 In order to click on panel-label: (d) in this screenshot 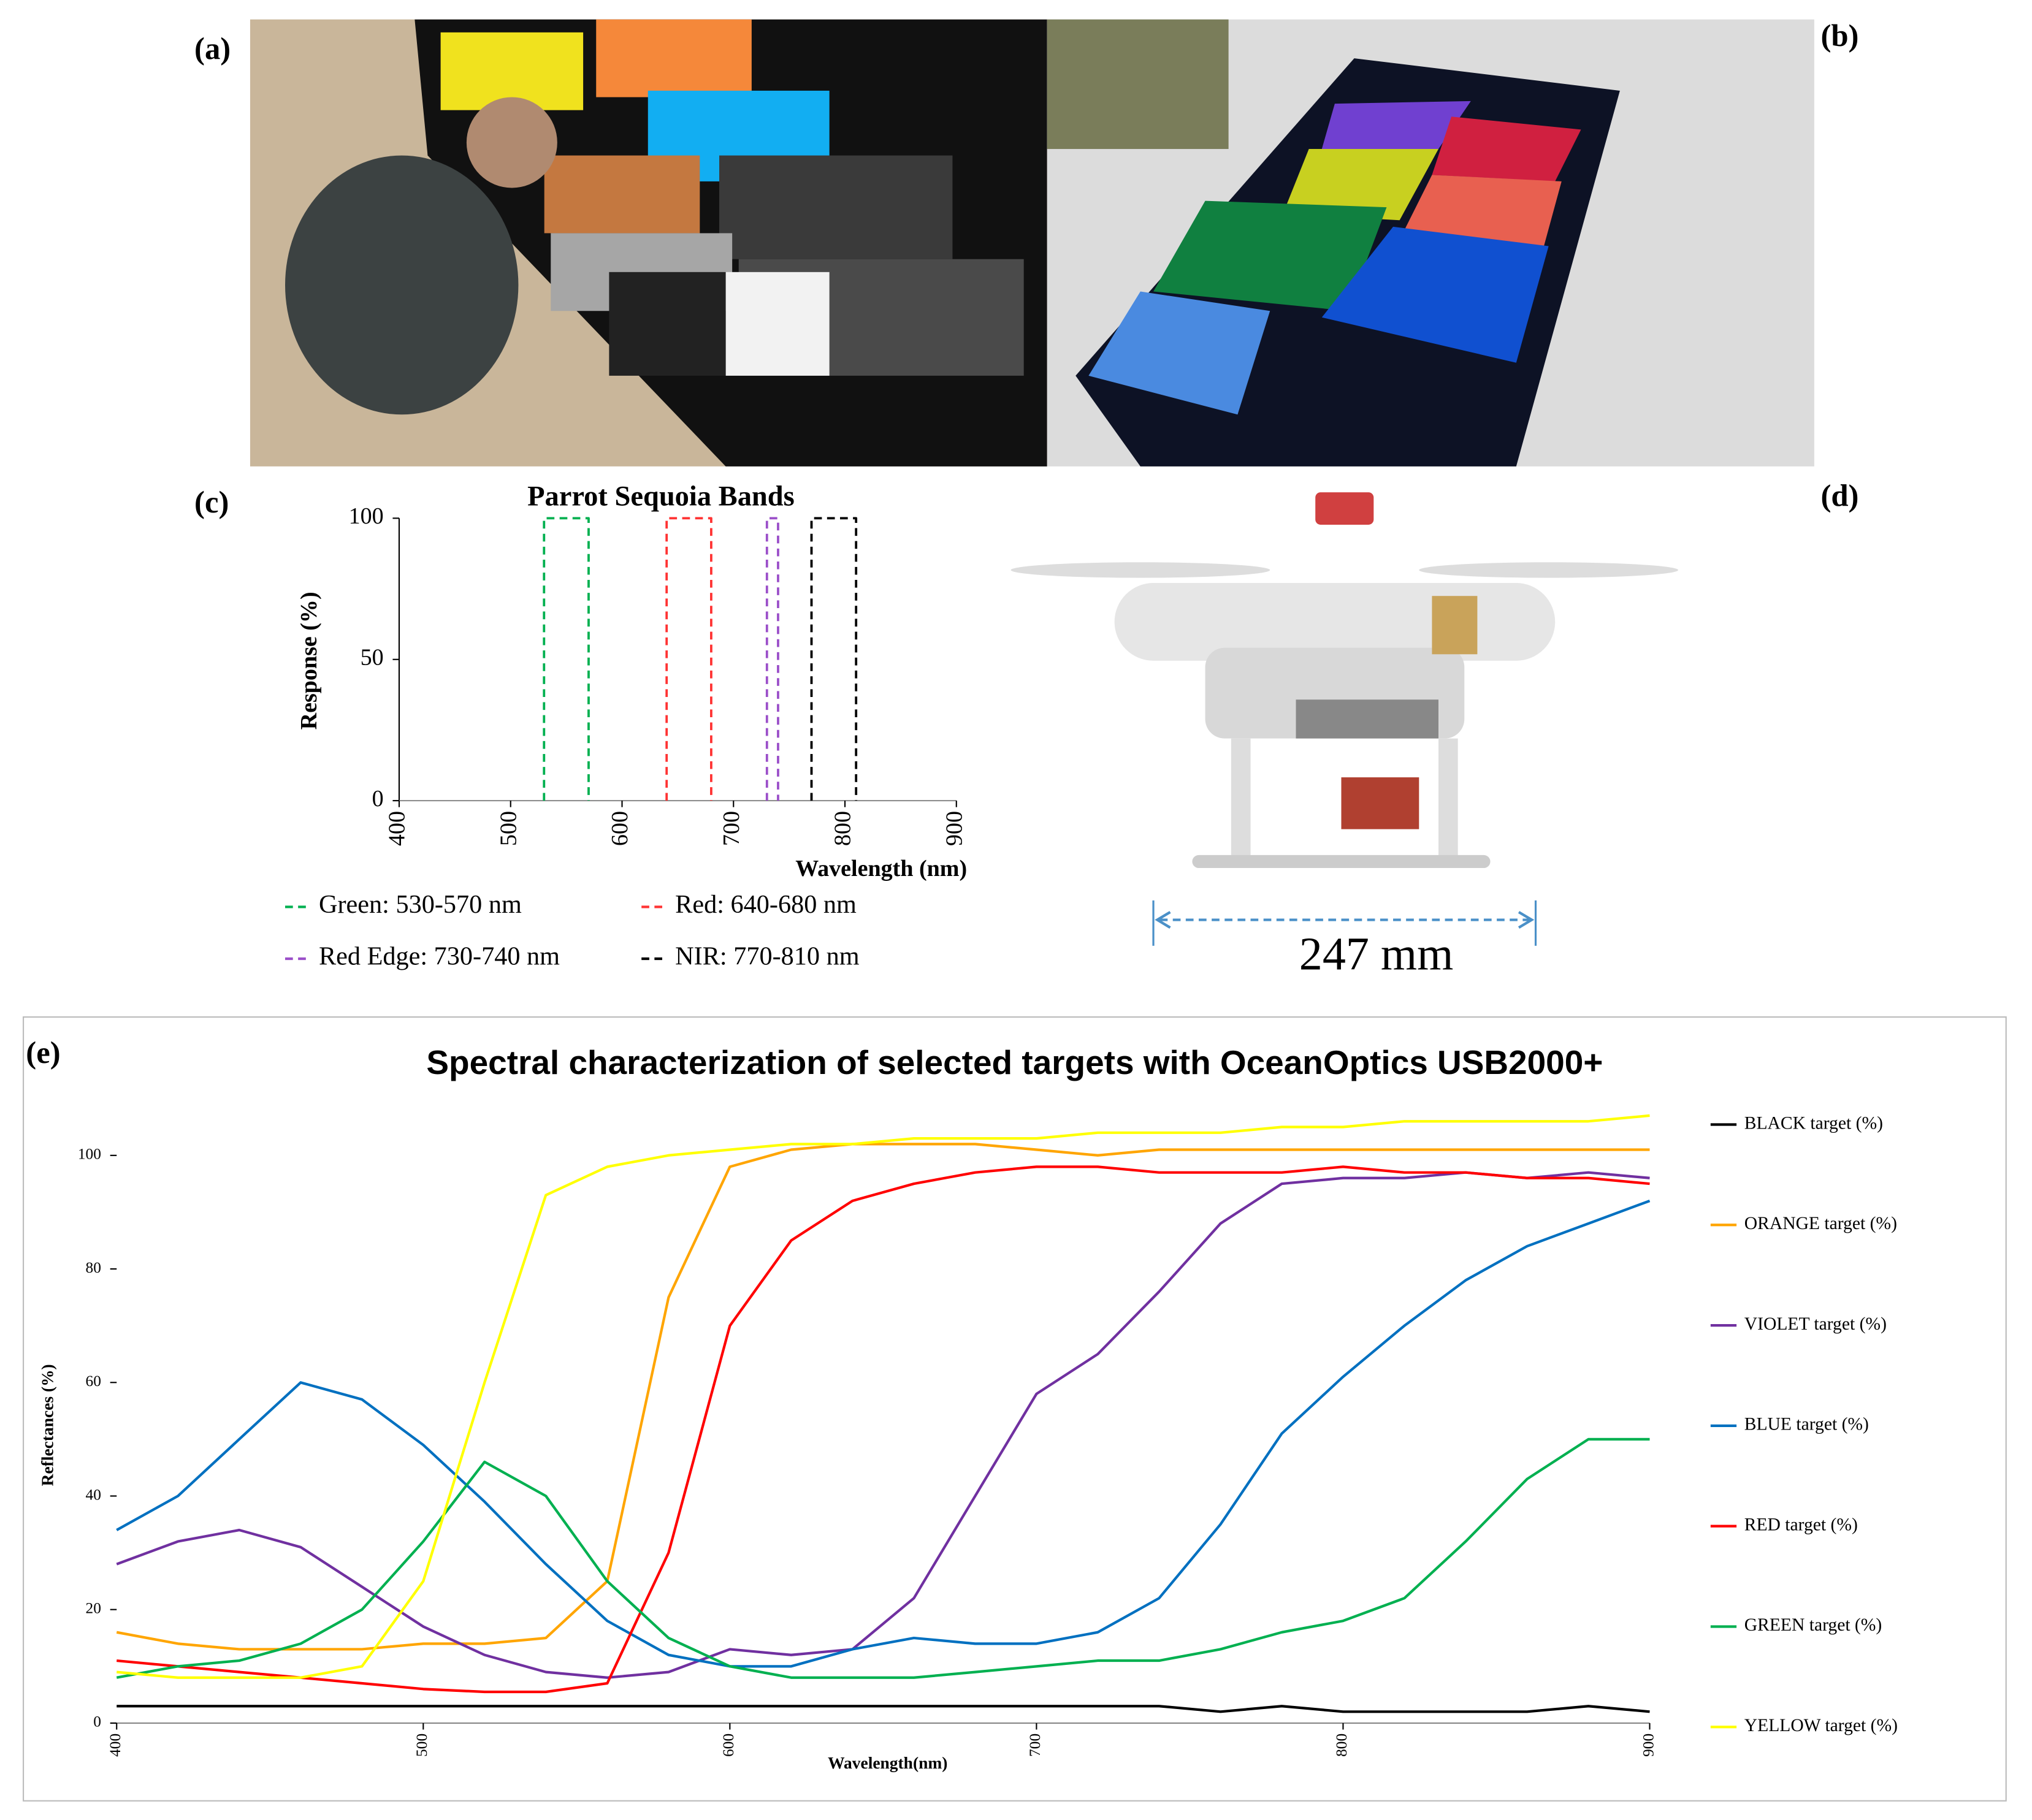, I will do `click(1839, 495)`.